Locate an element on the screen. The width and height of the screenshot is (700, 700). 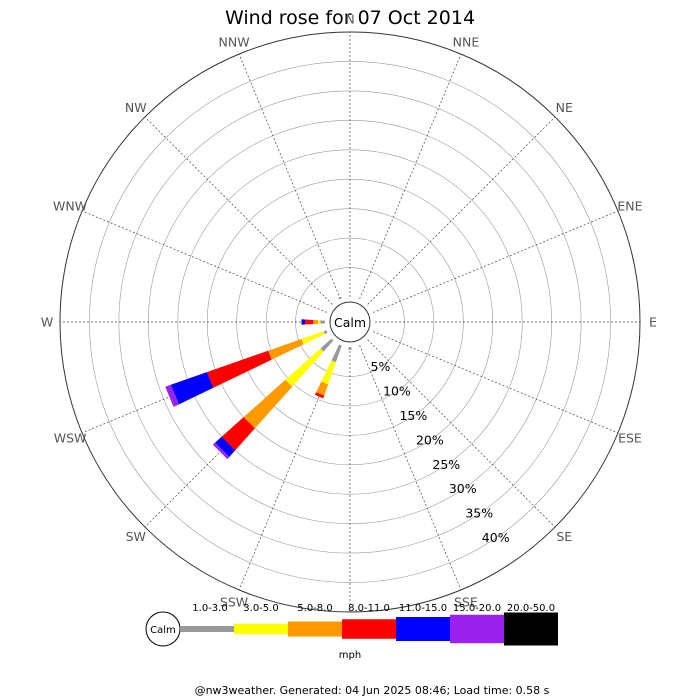
calm-label: Calm is located at coordinates (350, 322).